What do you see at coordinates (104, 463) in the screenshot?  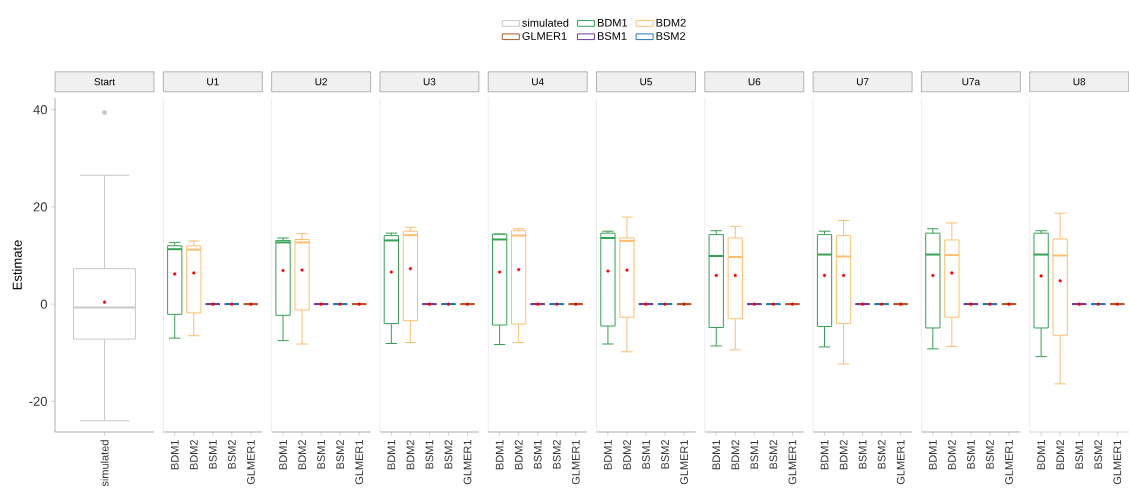 I see `x-tick-label: simulated` at bounding box center [104, 463].